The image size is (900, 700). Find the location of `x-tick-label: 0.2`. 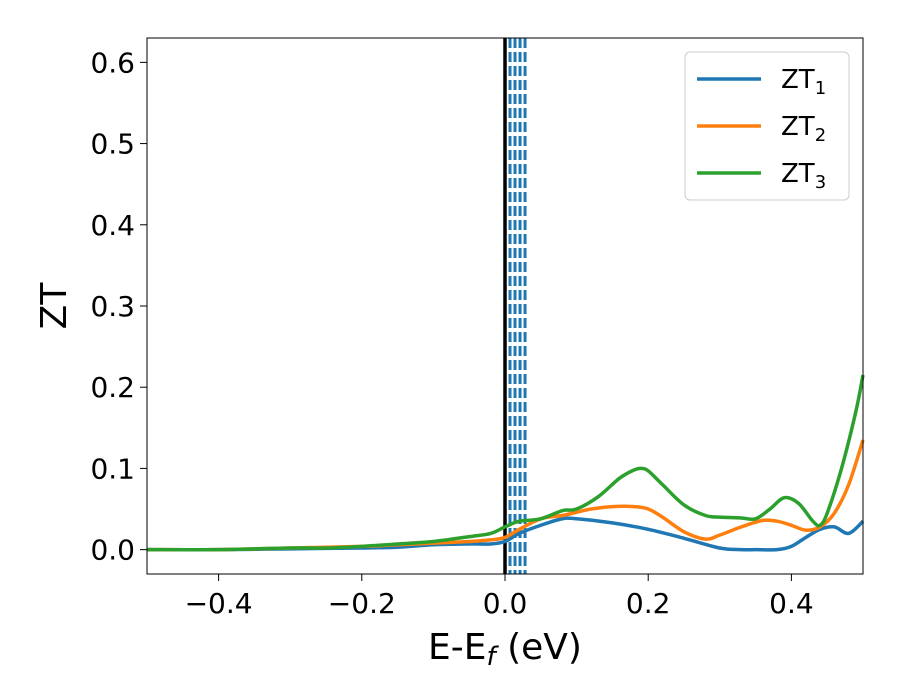

x-tick-label: 0.2 is located at coordinates (648, 603).